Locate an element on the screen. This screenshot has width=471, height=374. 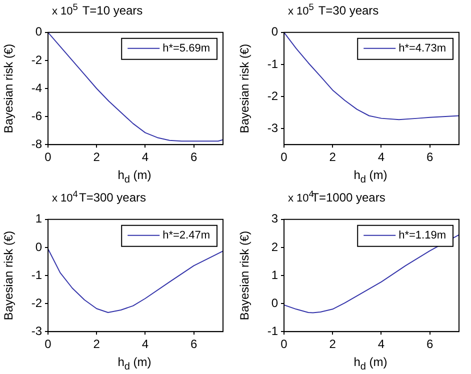
chart-title: T=300 years is located at coordinates (112, 197).